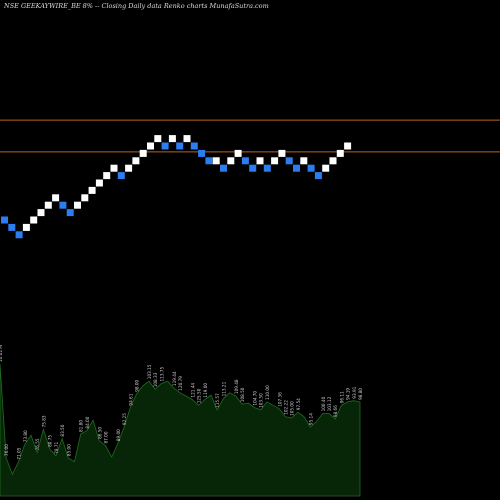 This screenshot has height=500, width=500. I want to click on volume-value-label: 92.25, so click(124, 419).